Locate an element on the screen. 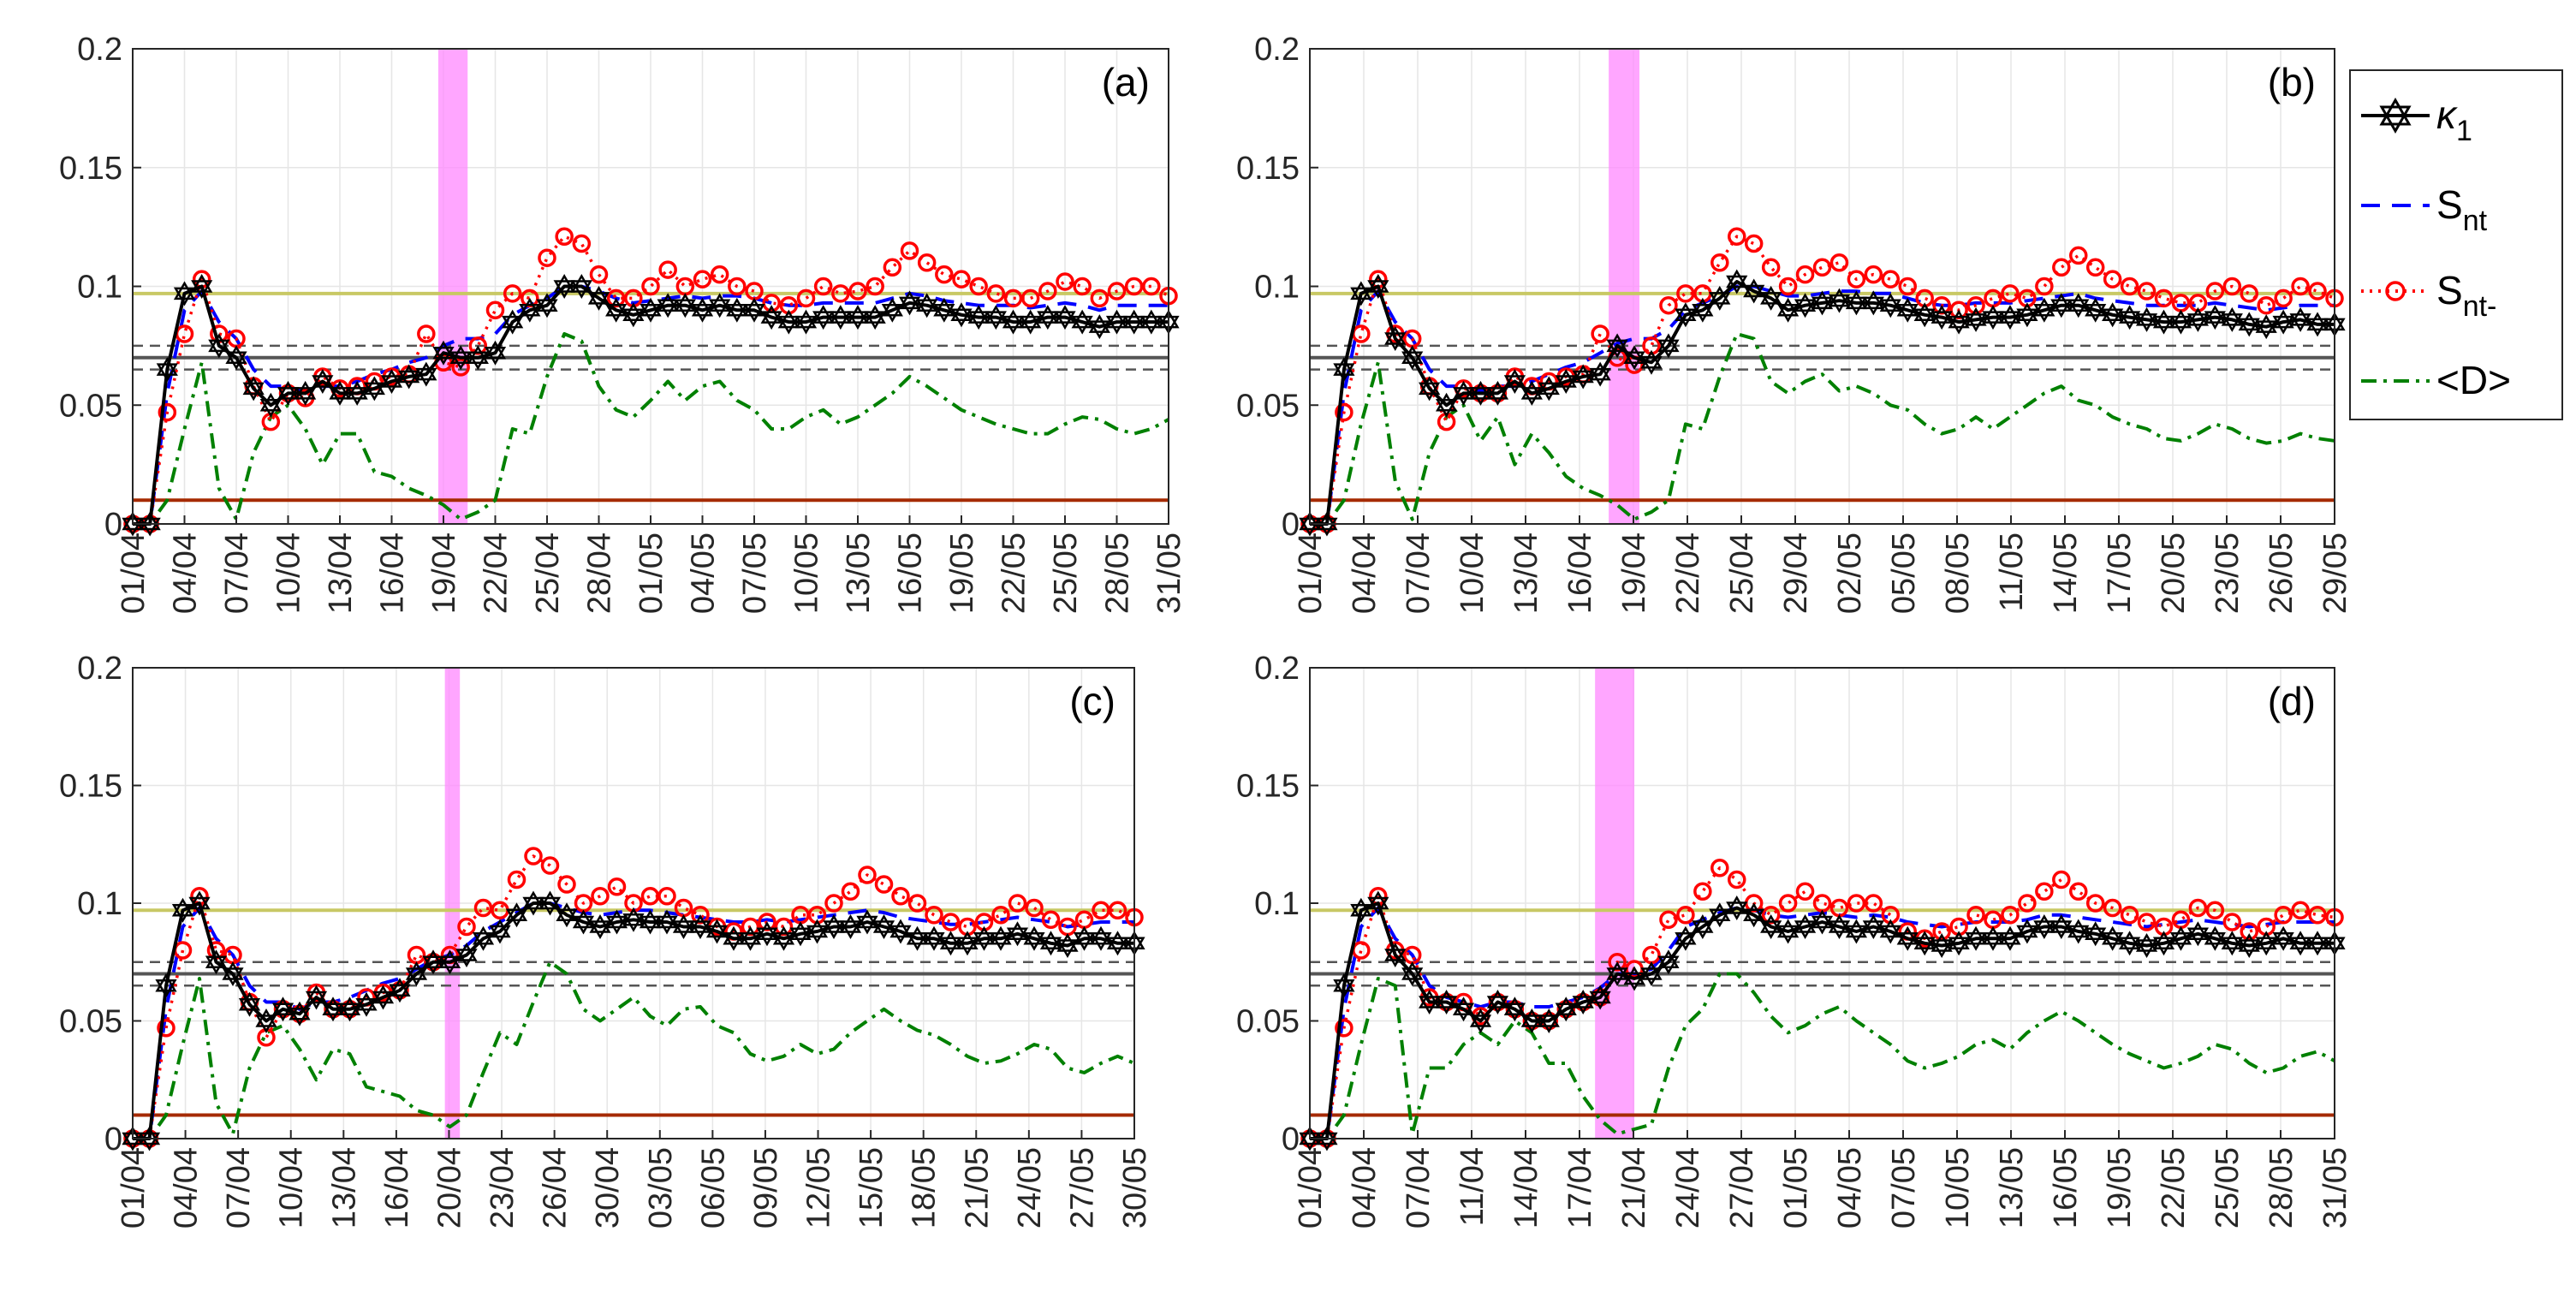  x-tick-label: 12/05 is located at coordinates (819, 1188).